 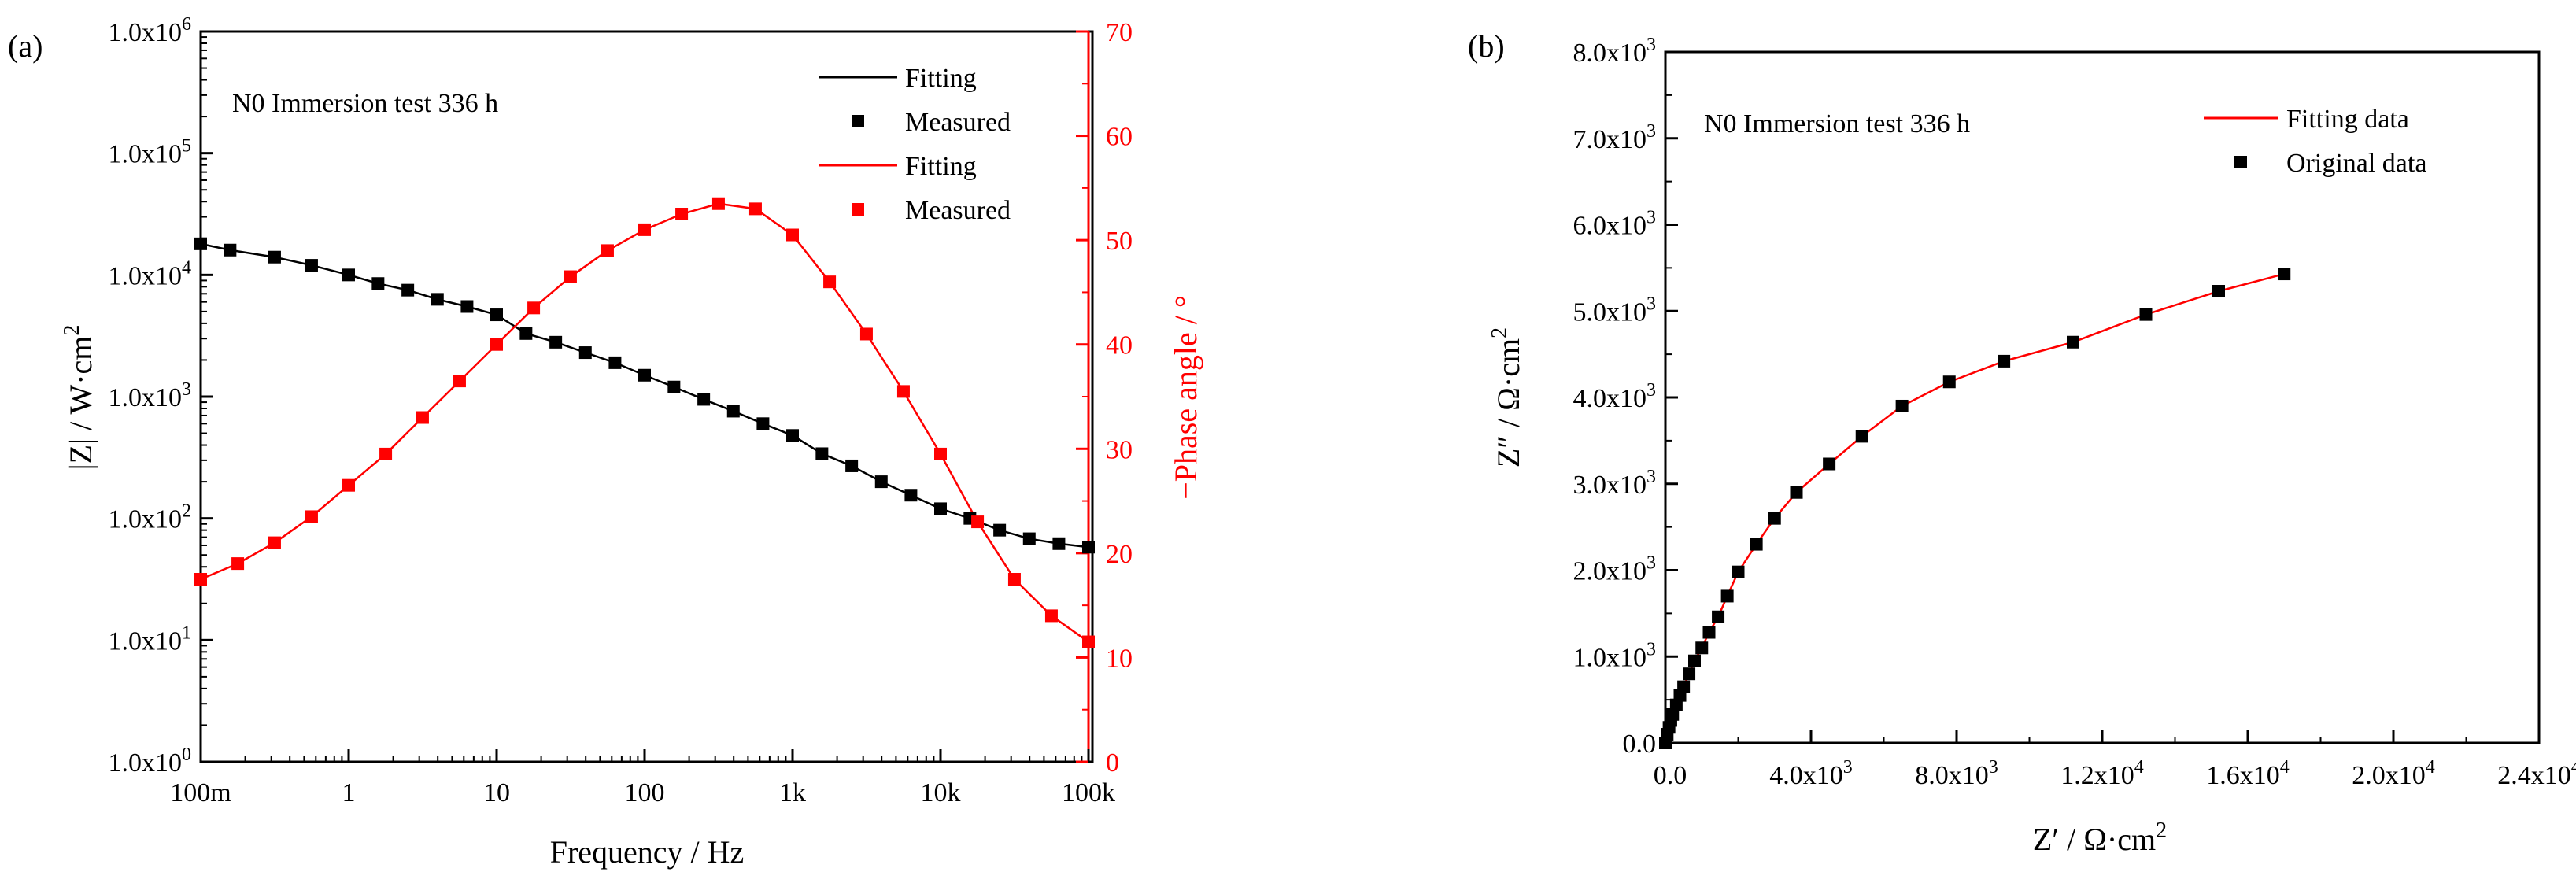 I want to click on panel-b-x-tick-label: 1.2x10⁴, so click(x=2102, y=773).